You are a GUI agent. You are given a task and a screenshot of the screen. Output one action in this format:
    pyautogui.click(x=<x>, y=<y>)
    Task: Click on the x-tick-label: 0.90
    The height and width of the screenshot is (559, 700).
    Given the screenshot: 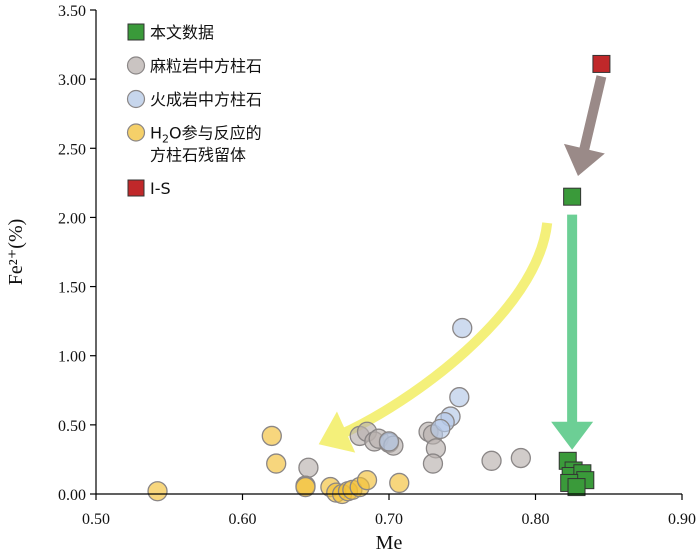 What is the action you would take?
    pyautogui.click(x=682, y=519)
    